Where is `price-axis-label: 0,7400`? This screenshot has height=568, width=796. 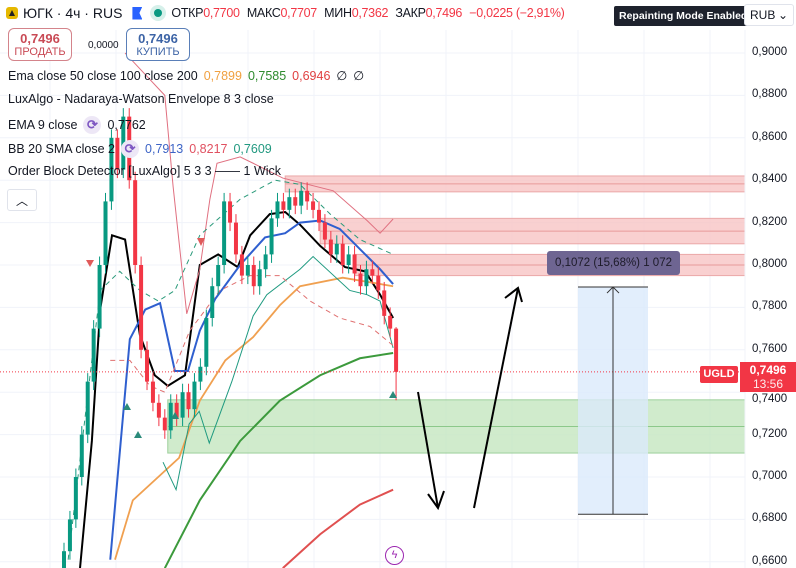 price-axis-label: 0,7400 is located at coordinates (770, 399).